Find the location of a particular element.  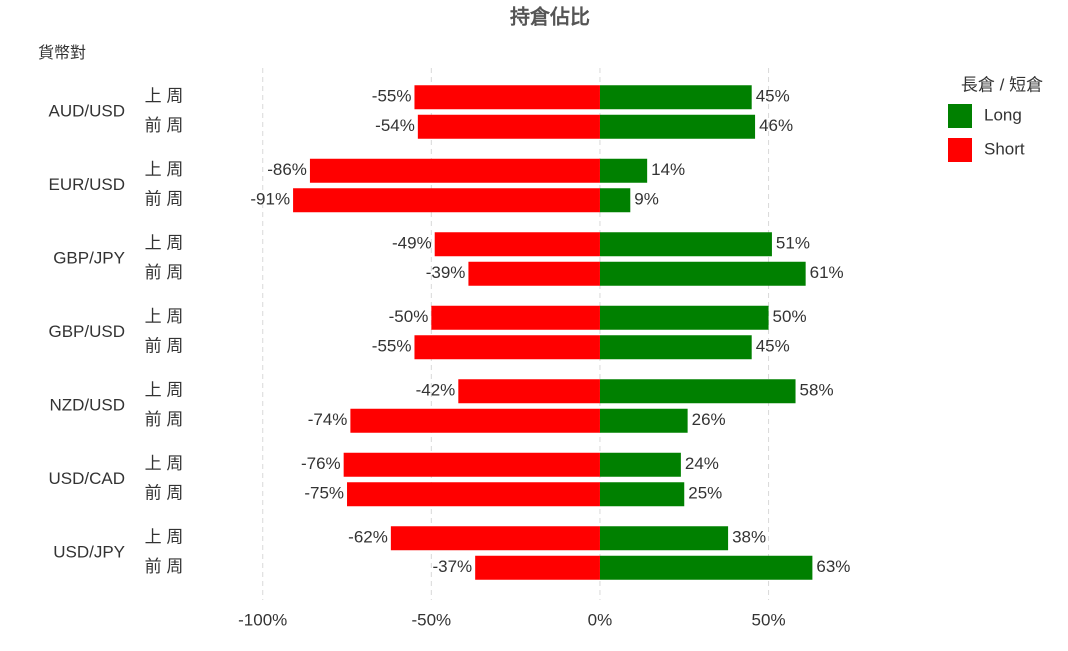

value-label: -86% is located at coordinates (287, 169).